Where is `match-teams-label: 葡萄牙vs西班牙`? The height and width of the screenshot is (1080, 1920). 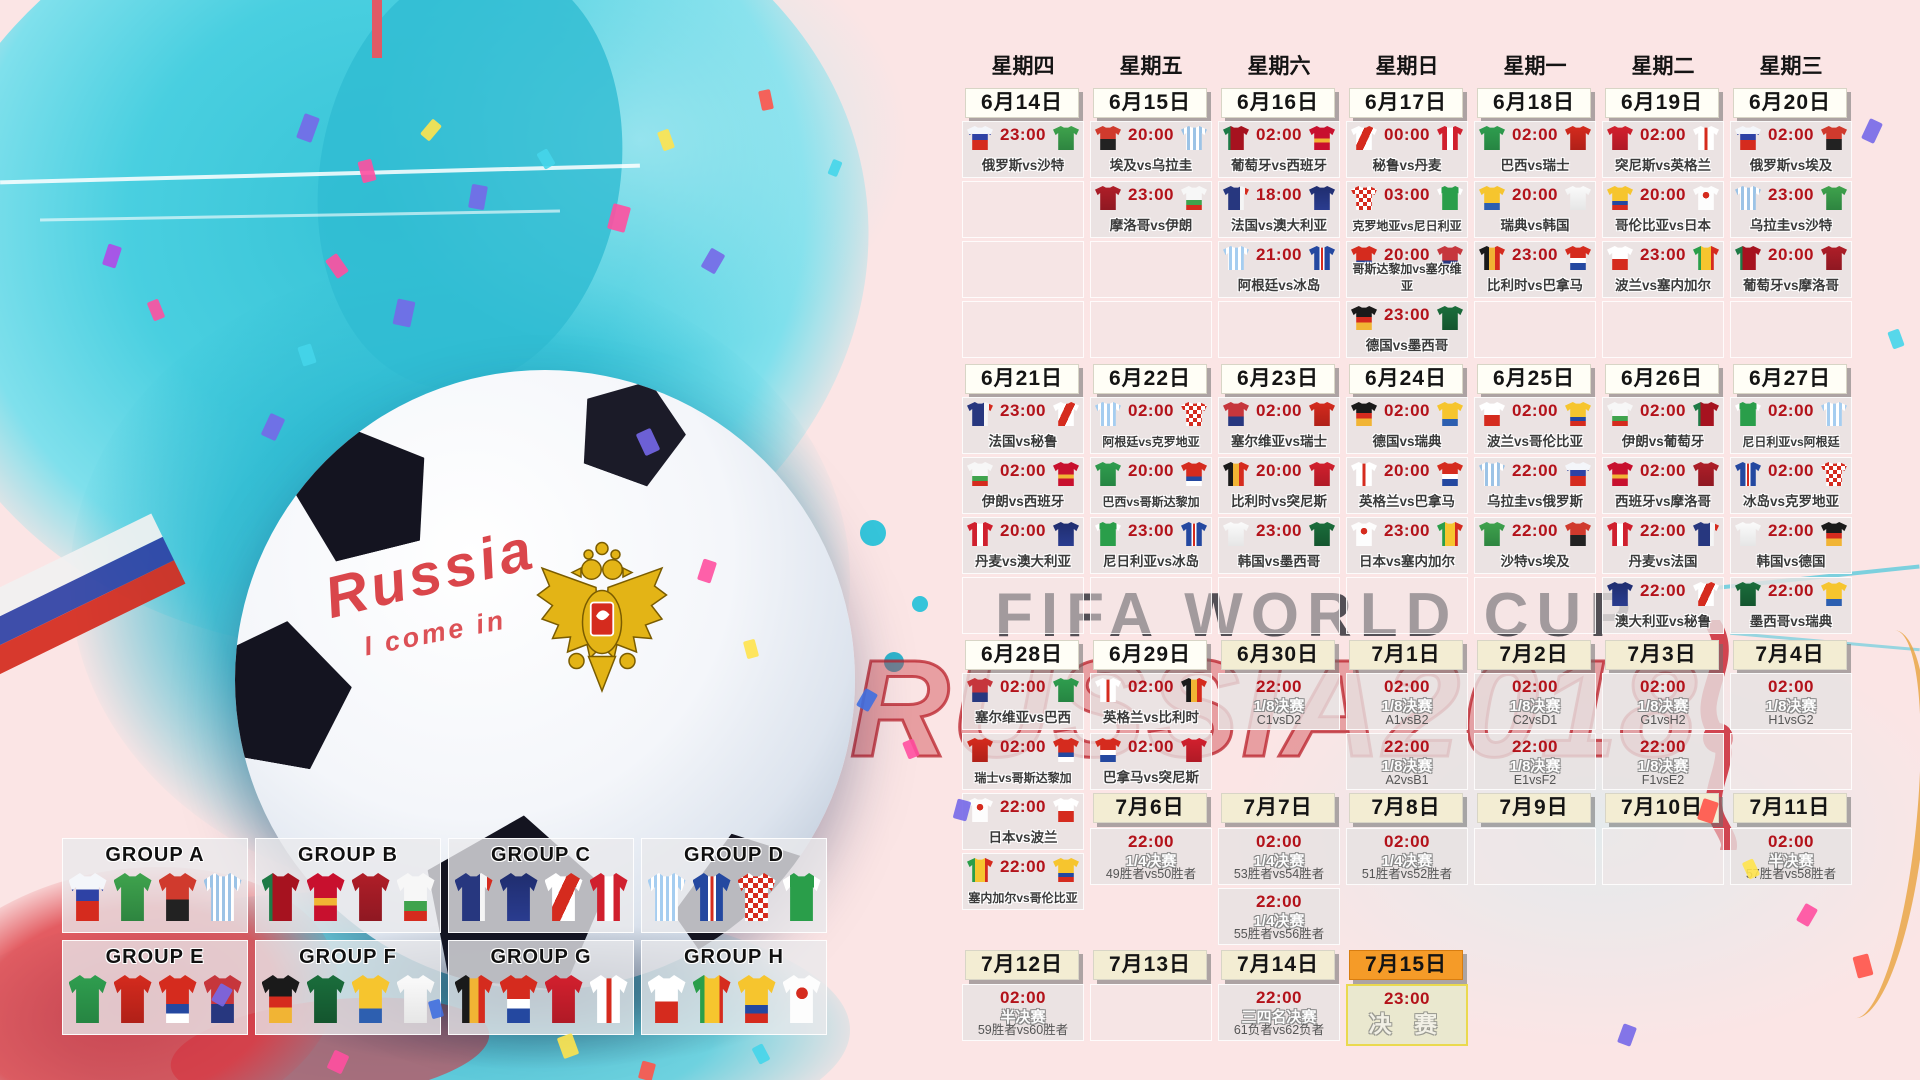 match-teams-label: 葡萄牙vs西班牙 is located at coordinates (1279, 165).